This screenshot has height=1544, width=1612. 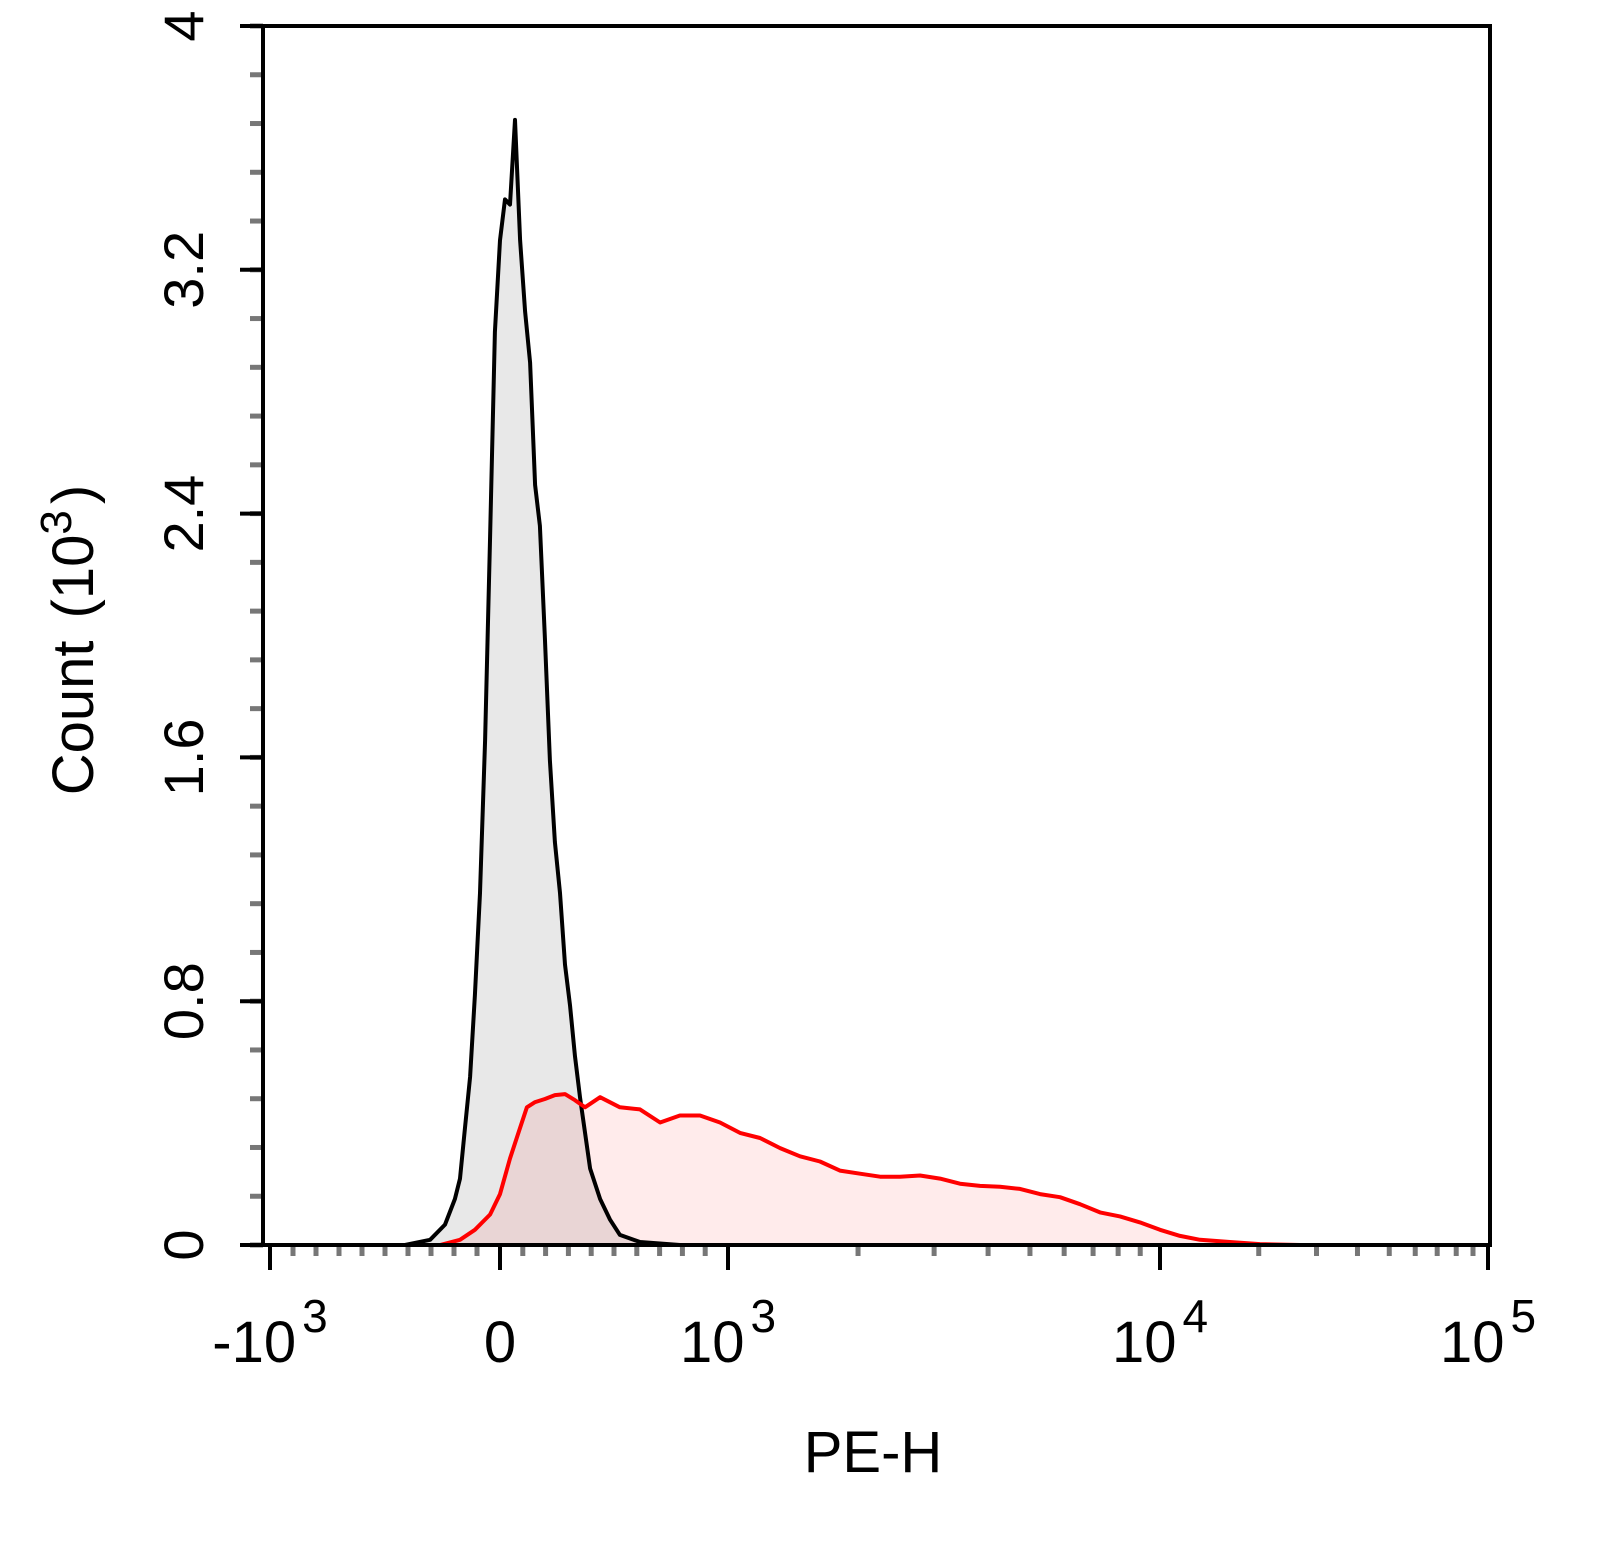 I want to click on x-axis-label: PE-H, so click(x=873, y=1452).